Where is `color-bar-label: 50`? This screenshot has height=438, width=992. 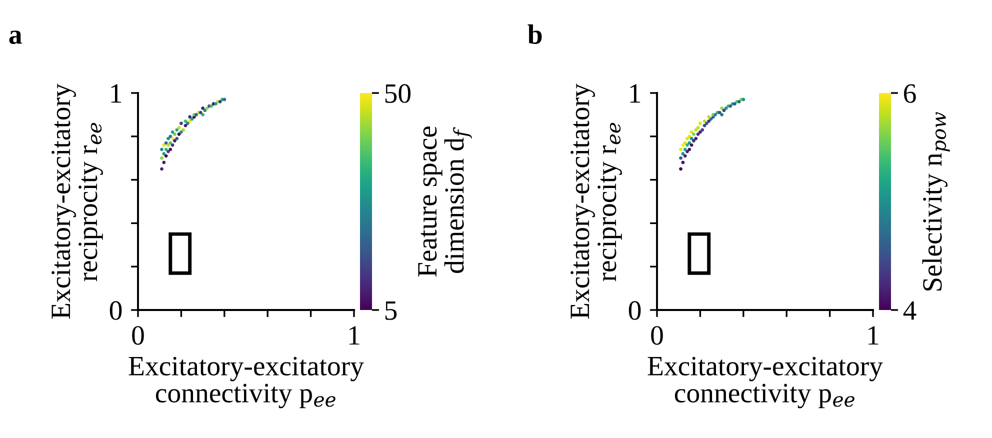
color-bar-label: 50 is located at coordinates (398, 93).